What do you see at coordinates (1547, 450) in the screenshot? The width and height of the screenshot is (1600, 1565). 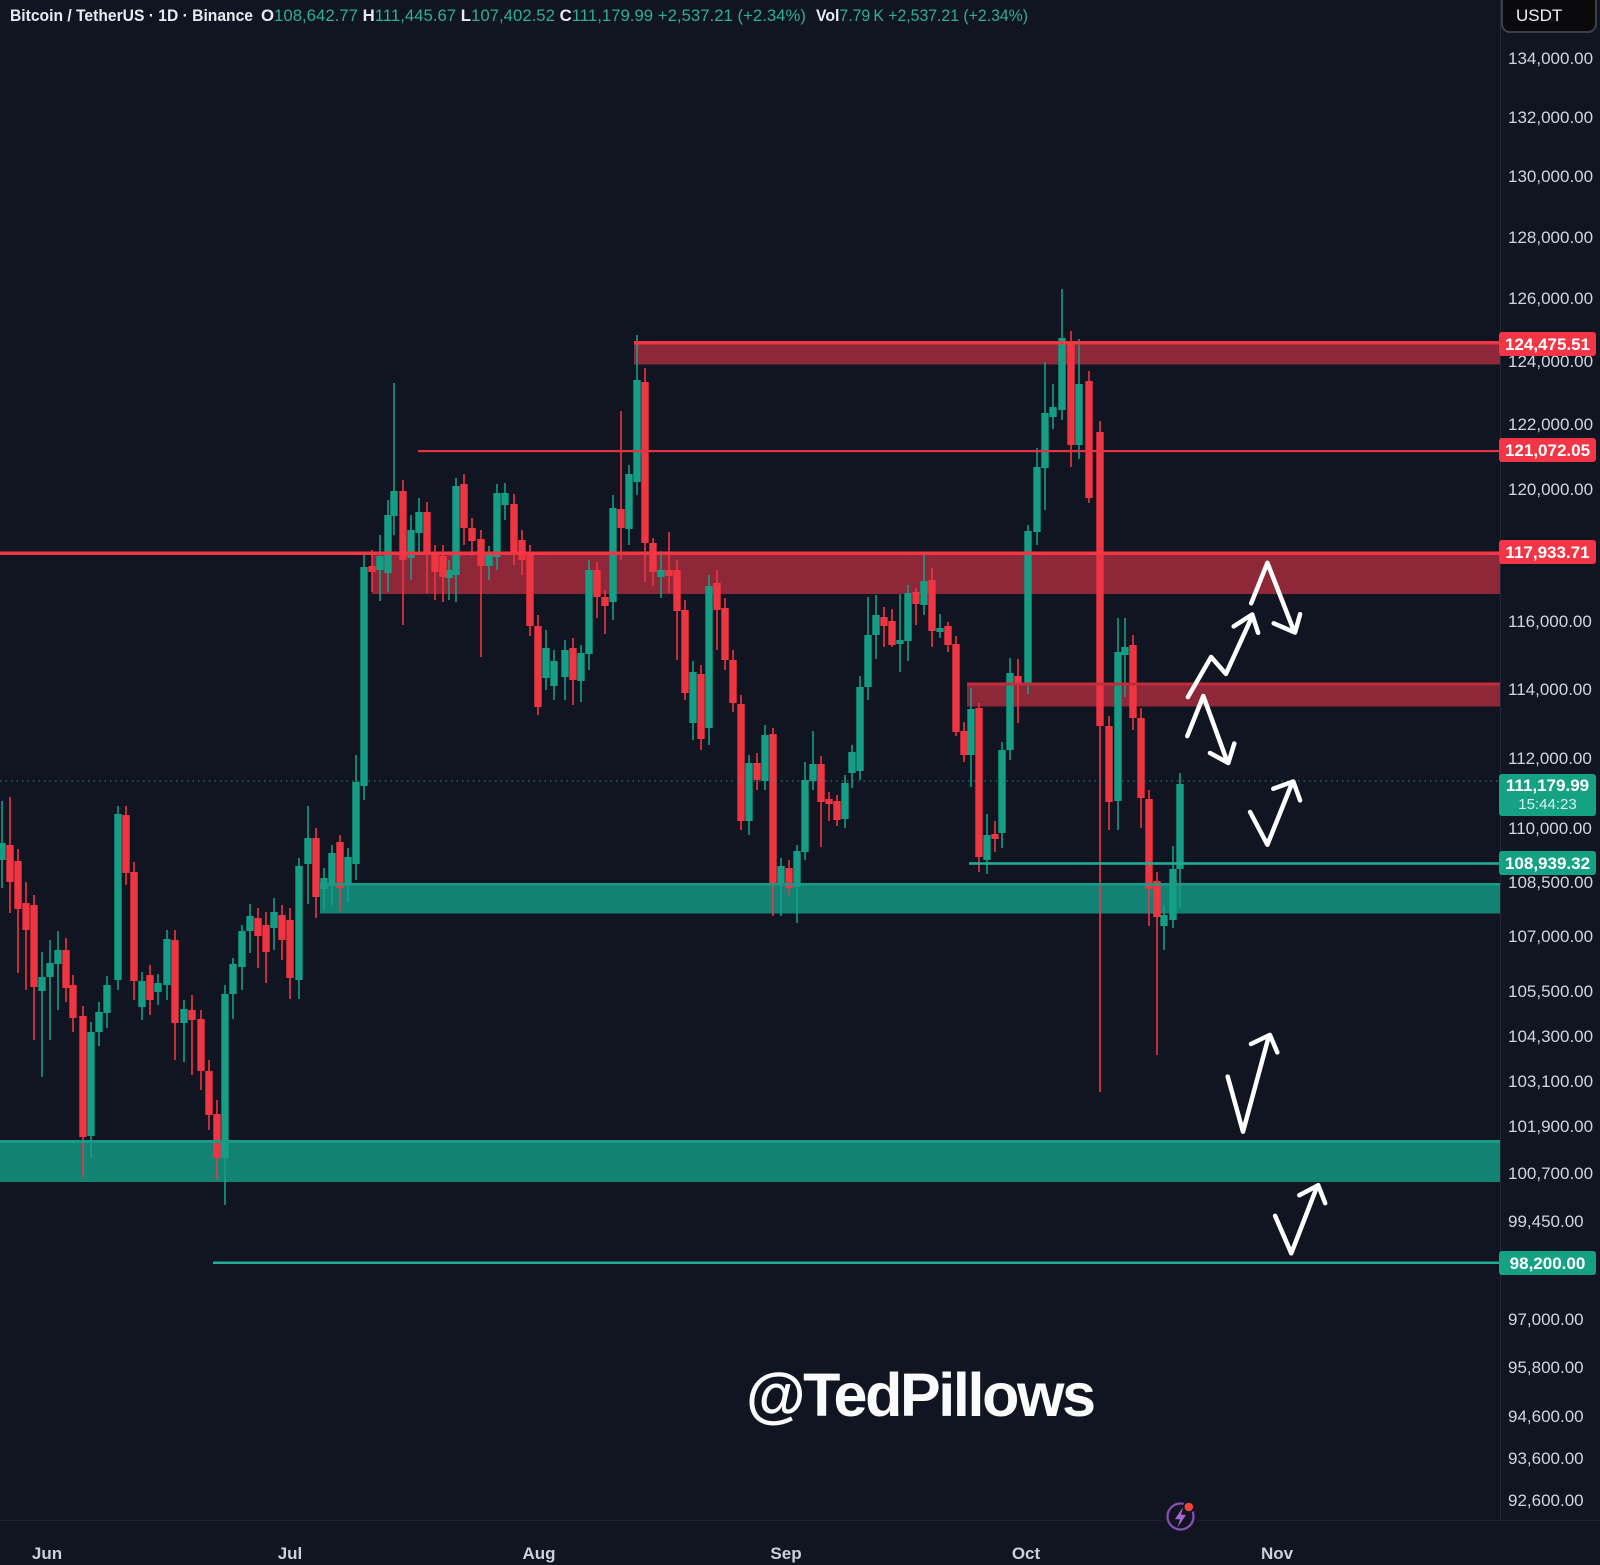 I see `svg-text: 121,072.05` at bounding box center [1547, 450].